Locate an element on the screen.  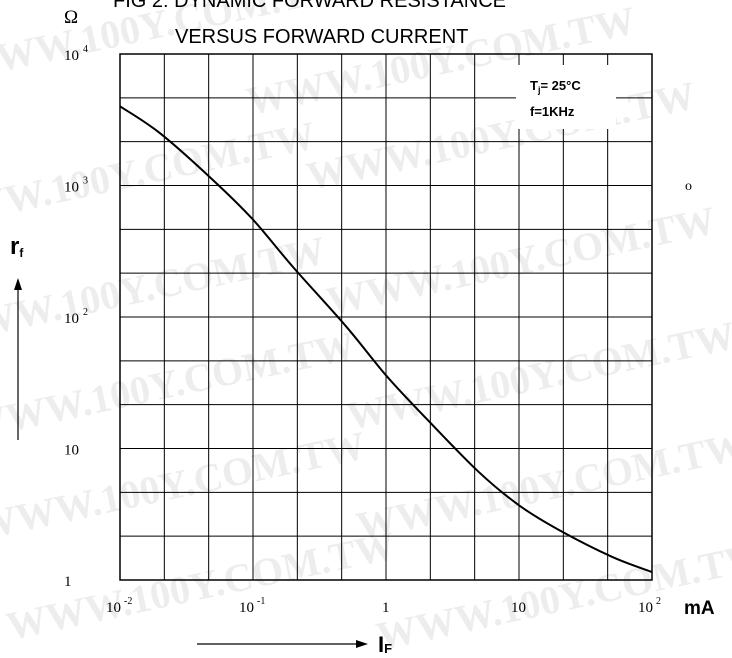
x-unit-label: mA is located at coordinates (699, 608).